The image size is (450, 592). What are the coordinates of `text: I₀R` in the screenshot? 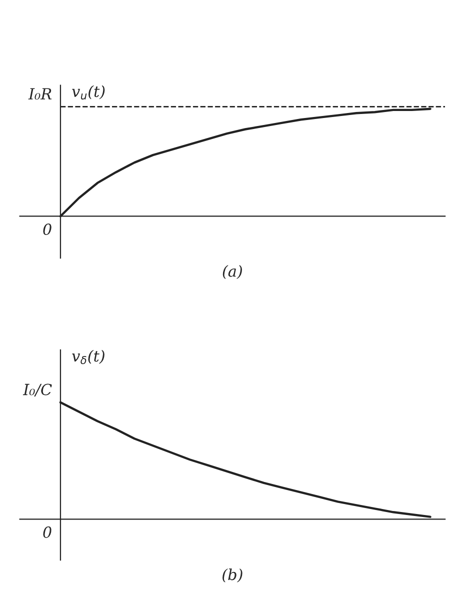 It's located at (40, 94).